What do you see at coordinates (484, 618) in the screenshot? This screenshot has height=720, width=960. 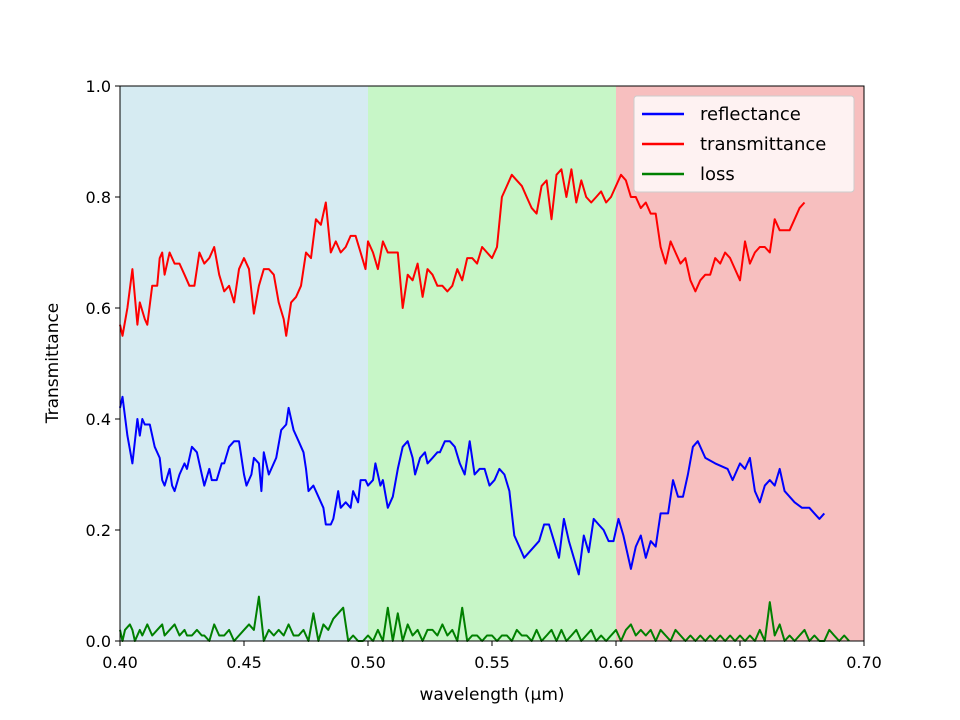 I see `series-line-loss` at bounding box center [484, 618].